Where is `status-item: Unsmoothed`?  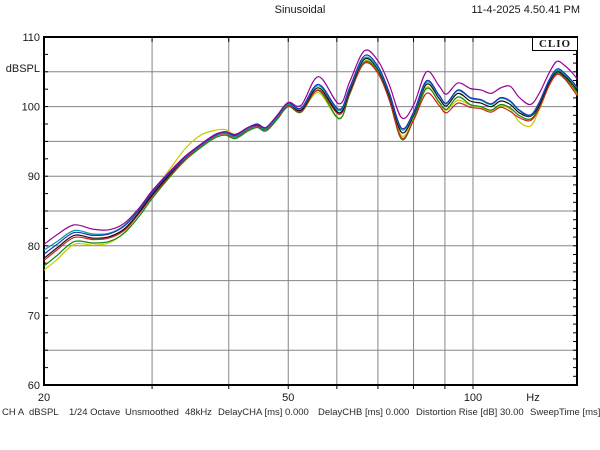
status-item: Unsmoothed is located at coordinates (152, 412).